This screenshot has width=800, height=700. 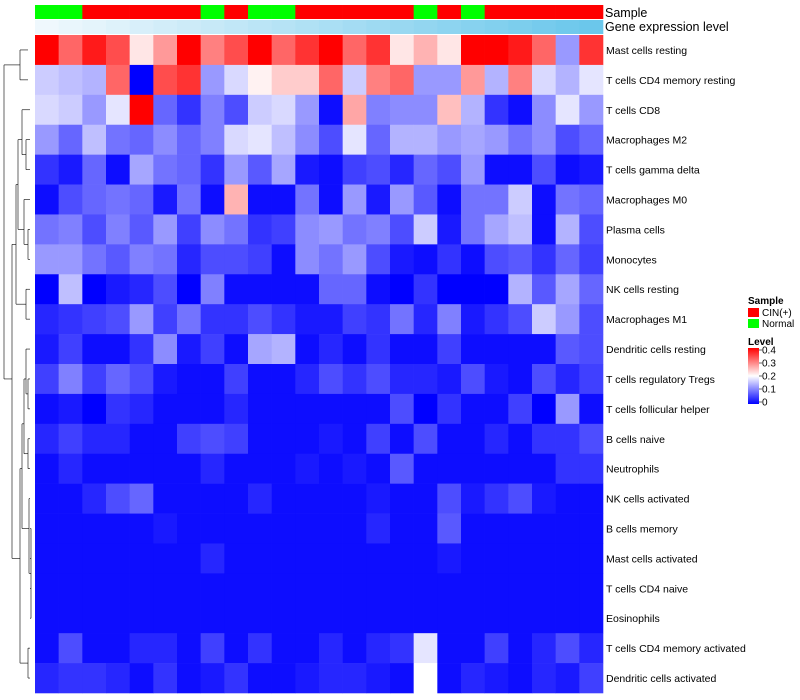 What do you see at coordinates (632, 470) in the screenshot?
I see `row-label: Neutrophils` at bounding box center [632, 470].